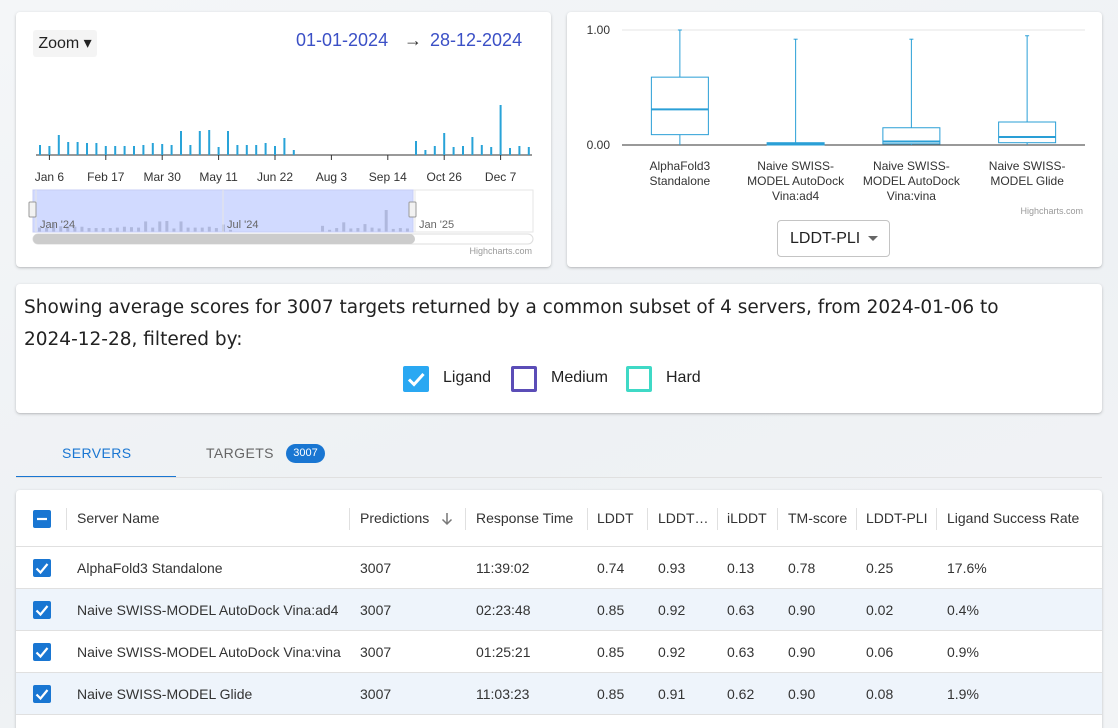  I want to click on sort-icon, so click(447, 519).